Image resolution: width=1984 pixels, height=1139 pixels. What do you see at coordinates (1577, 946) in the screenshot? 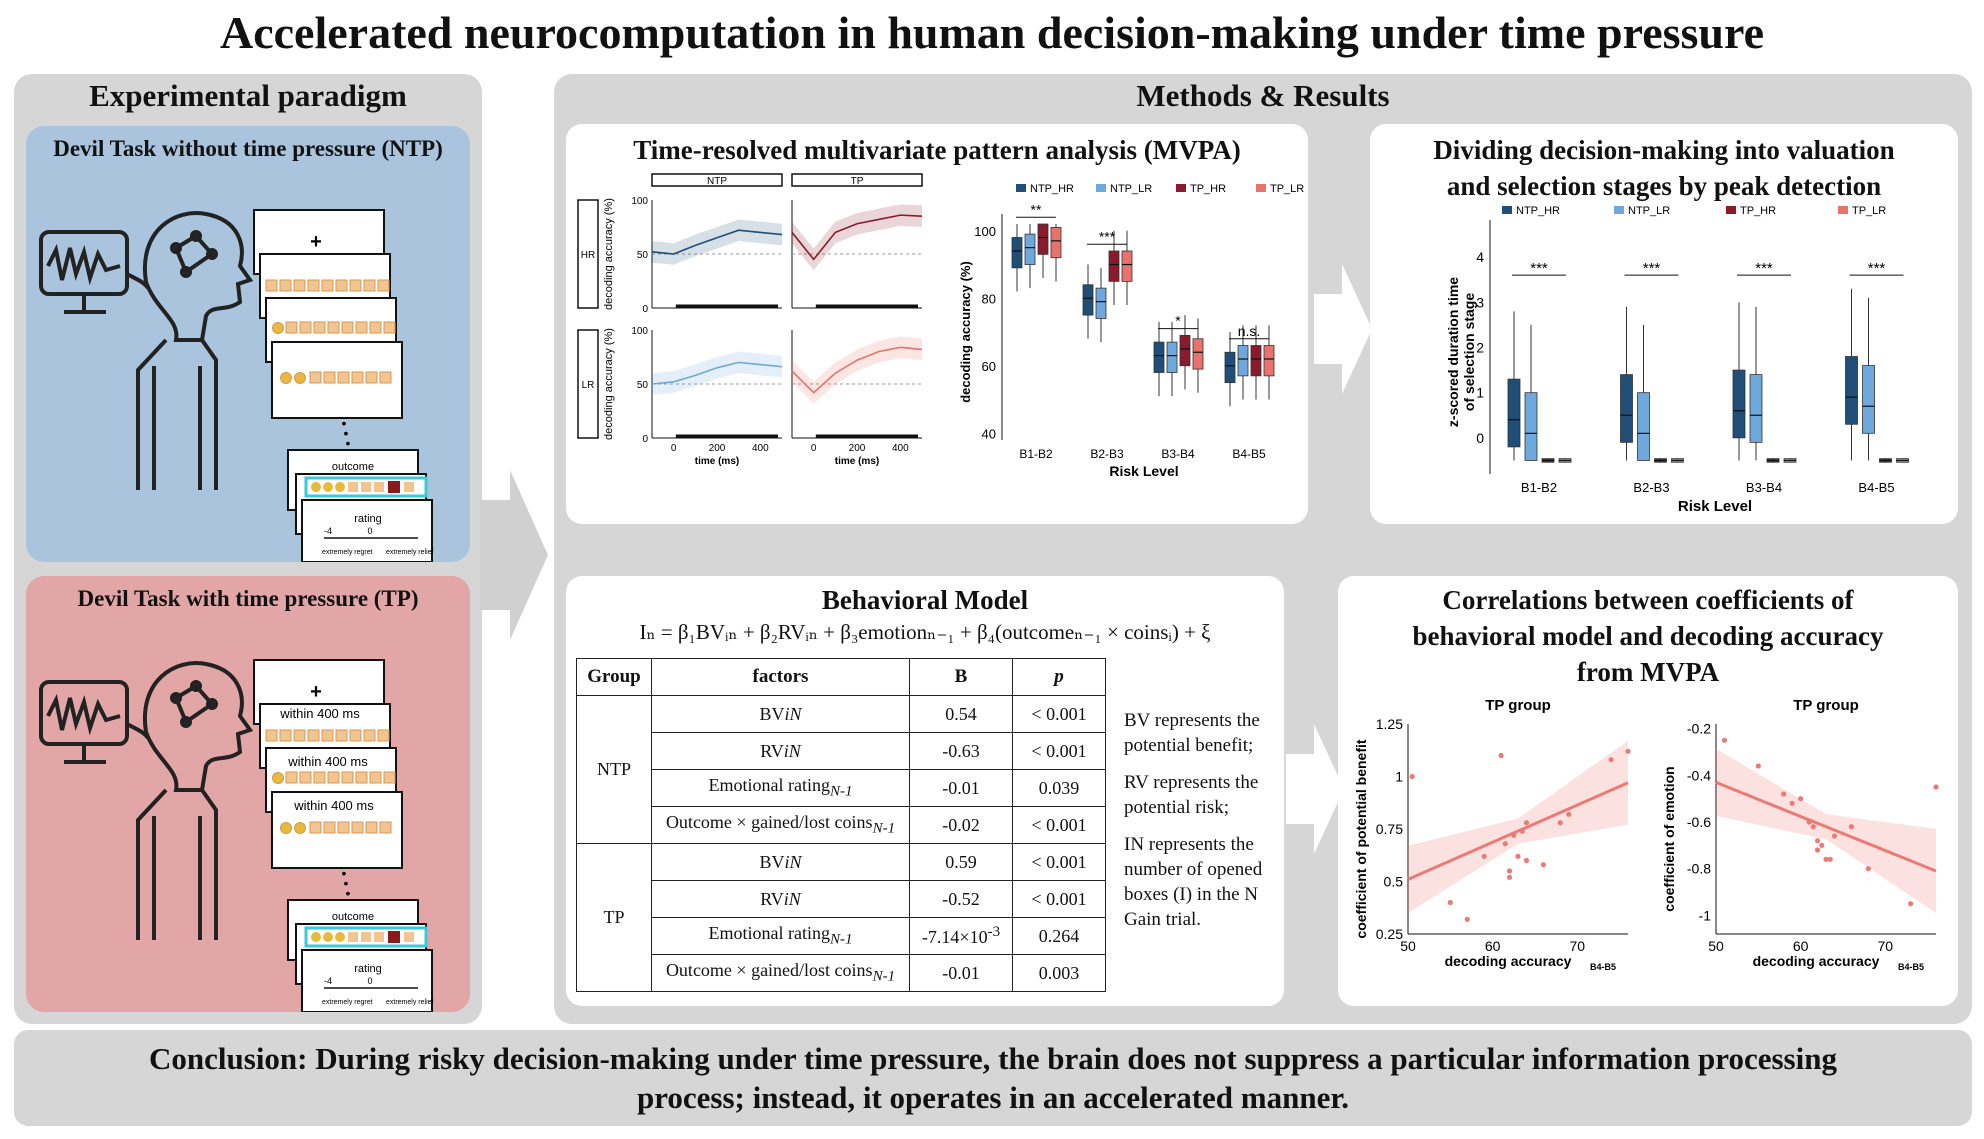
I see `scatter-xtick: 70` at bounding box center [1577, 946].